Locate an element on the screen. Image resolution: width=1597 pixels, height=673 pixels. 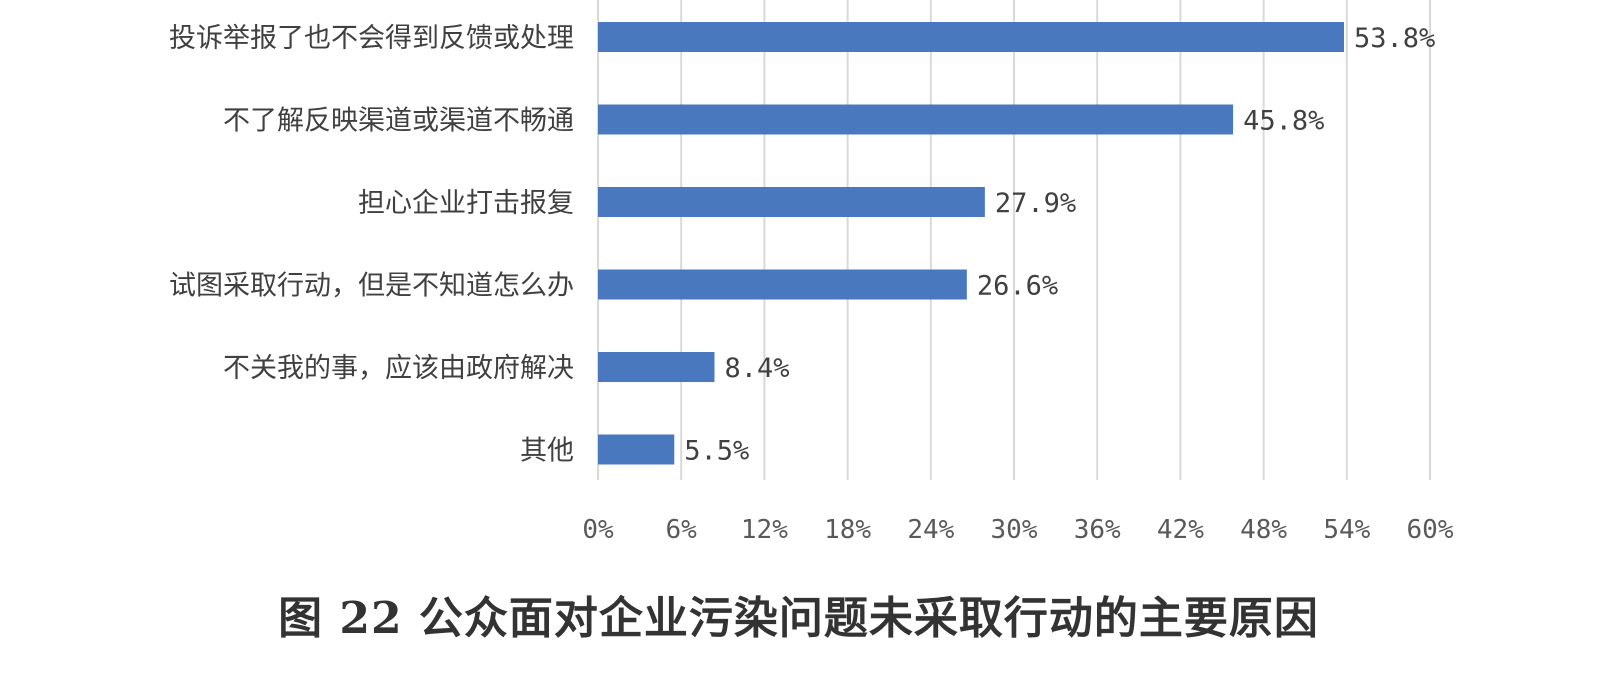
data-label: 45.8% is located at coordinates (1283, 121).